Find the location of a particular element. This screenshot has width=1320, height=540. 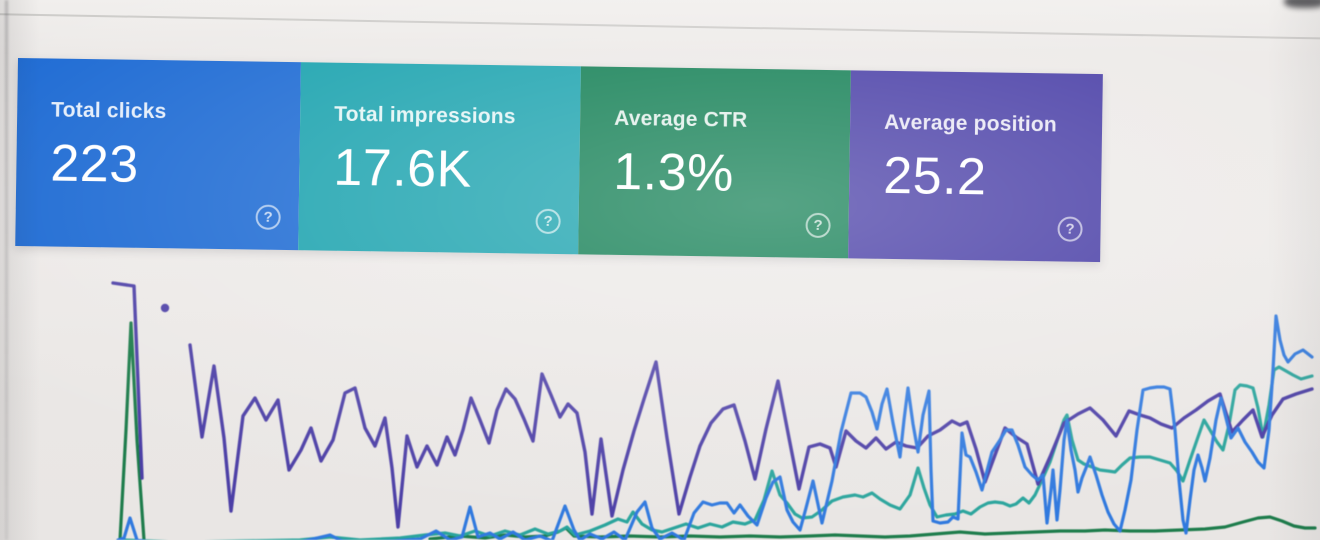

metric-label: Average position is located at coordinates (970, 123).